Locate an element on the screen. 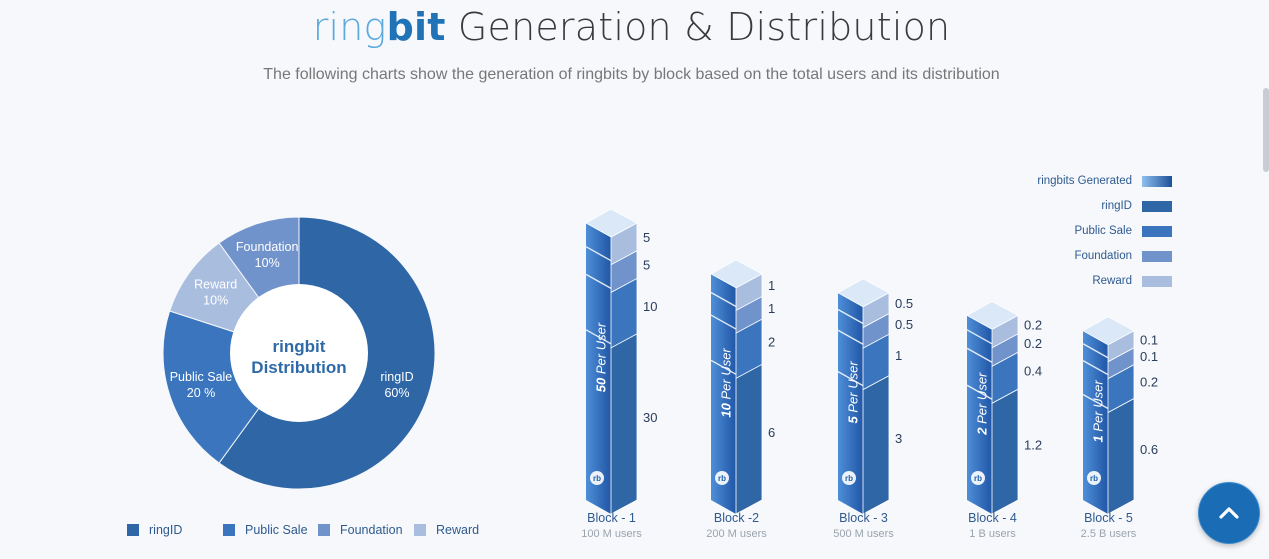  bar-value-label: 10 is located at coordinates (650, 306).